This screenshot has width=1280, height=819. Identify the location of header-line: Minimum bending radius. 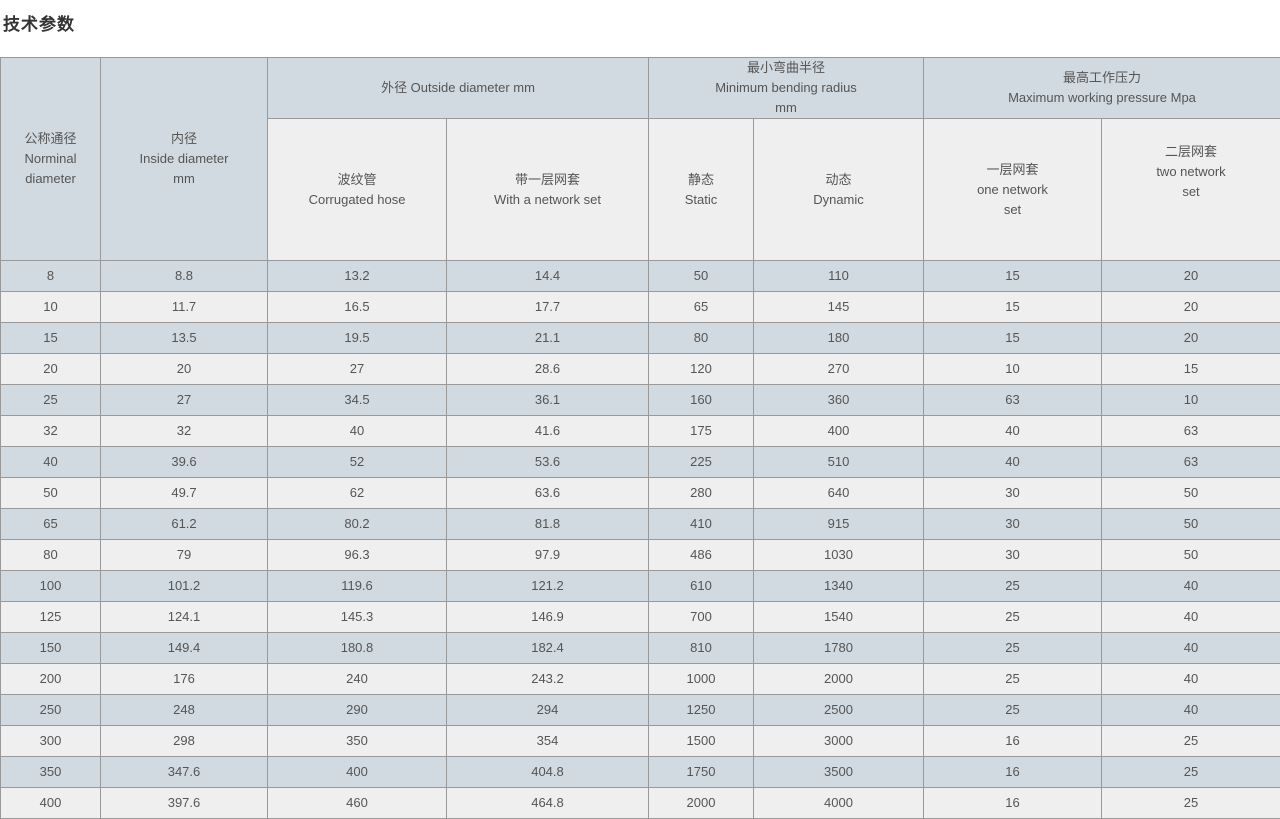
(786, 88).